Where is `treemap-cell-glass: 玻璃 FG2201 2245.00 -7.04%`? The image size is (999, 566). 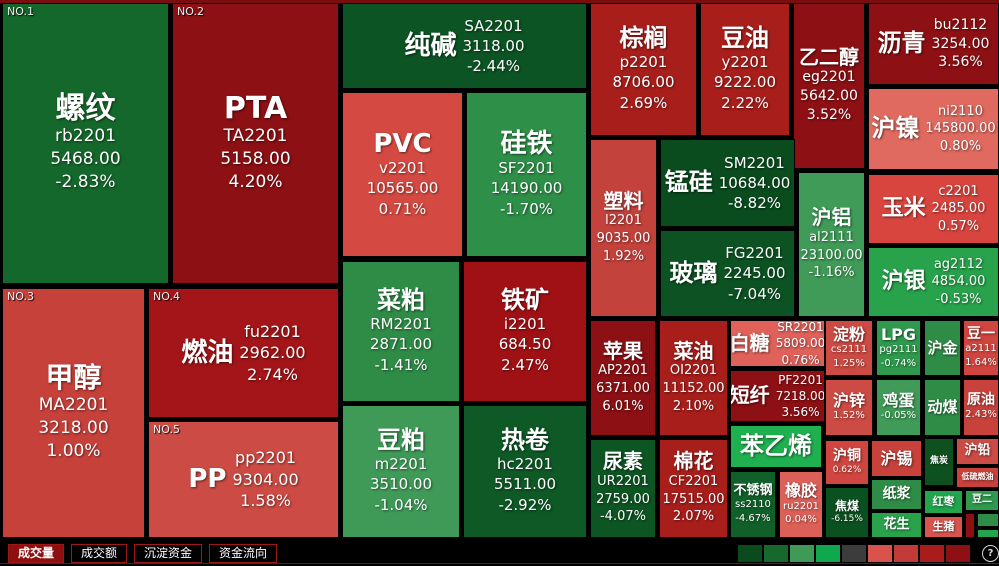 treemap-cell-glass: 玻璃 FG2201 2245.00 -7.04% is located at coordinates (727, 273).